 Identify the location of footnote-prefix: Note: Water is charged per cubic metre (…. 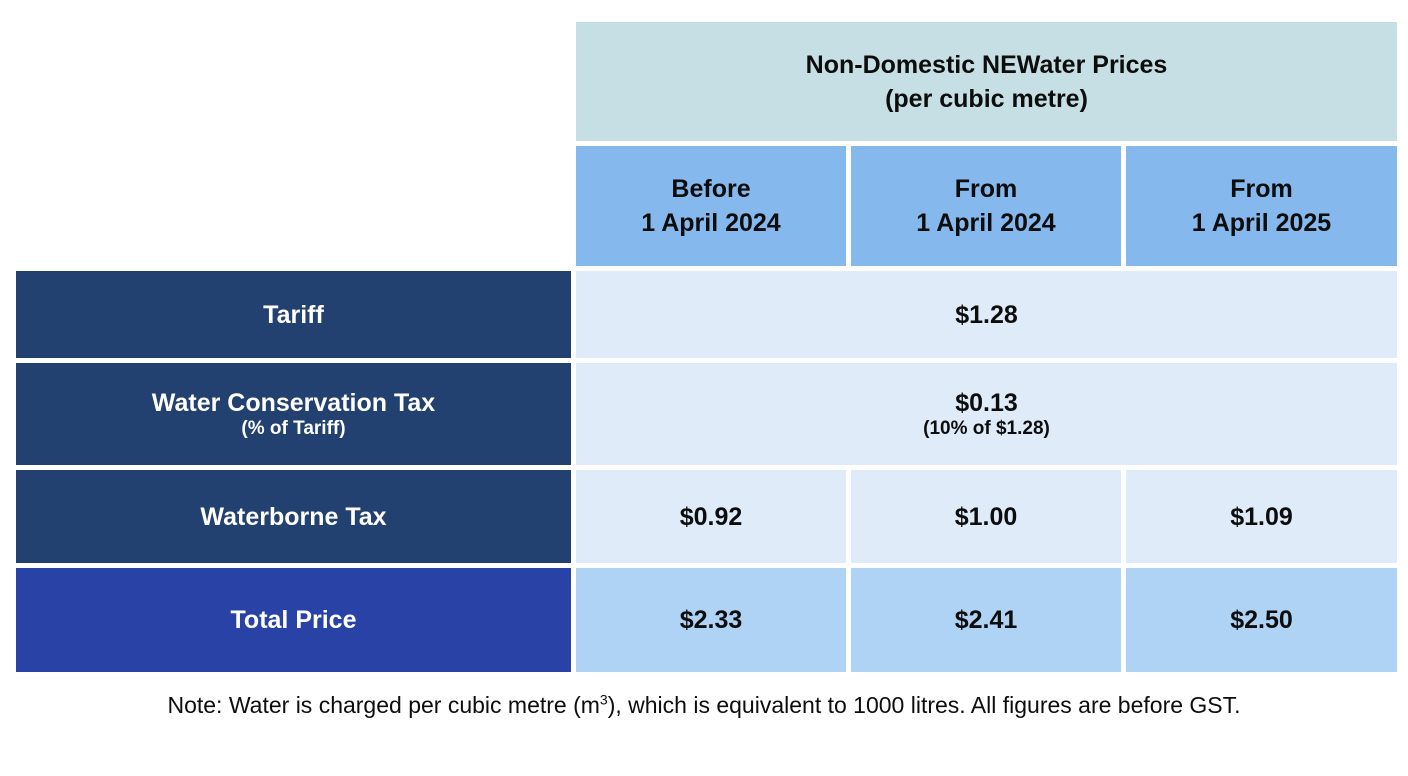
(383, 705).